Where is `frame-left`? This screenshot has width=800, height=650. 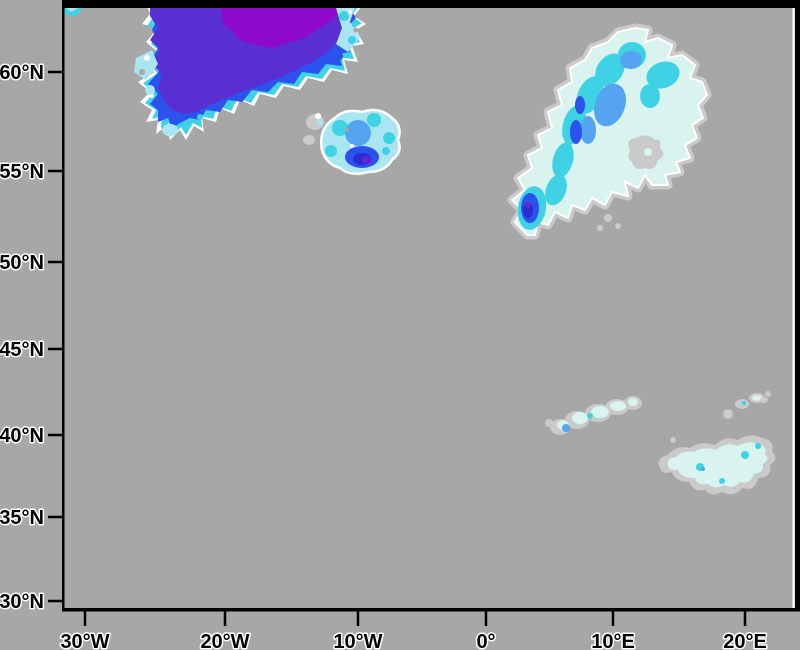 frame-left is located at coordinates (63, 305).